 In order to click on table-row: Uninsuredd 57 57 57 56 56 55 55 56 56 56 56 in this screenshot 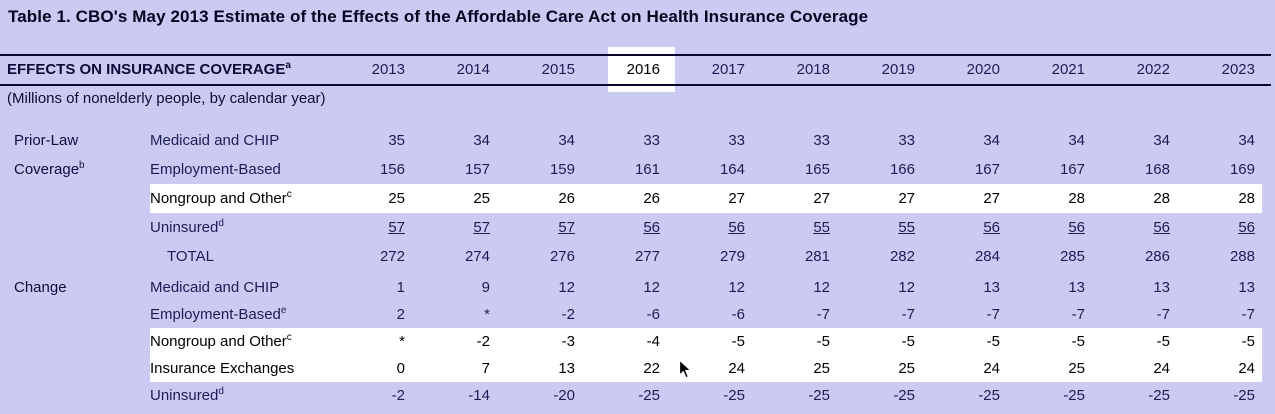, I will do `click(637, 227)`.